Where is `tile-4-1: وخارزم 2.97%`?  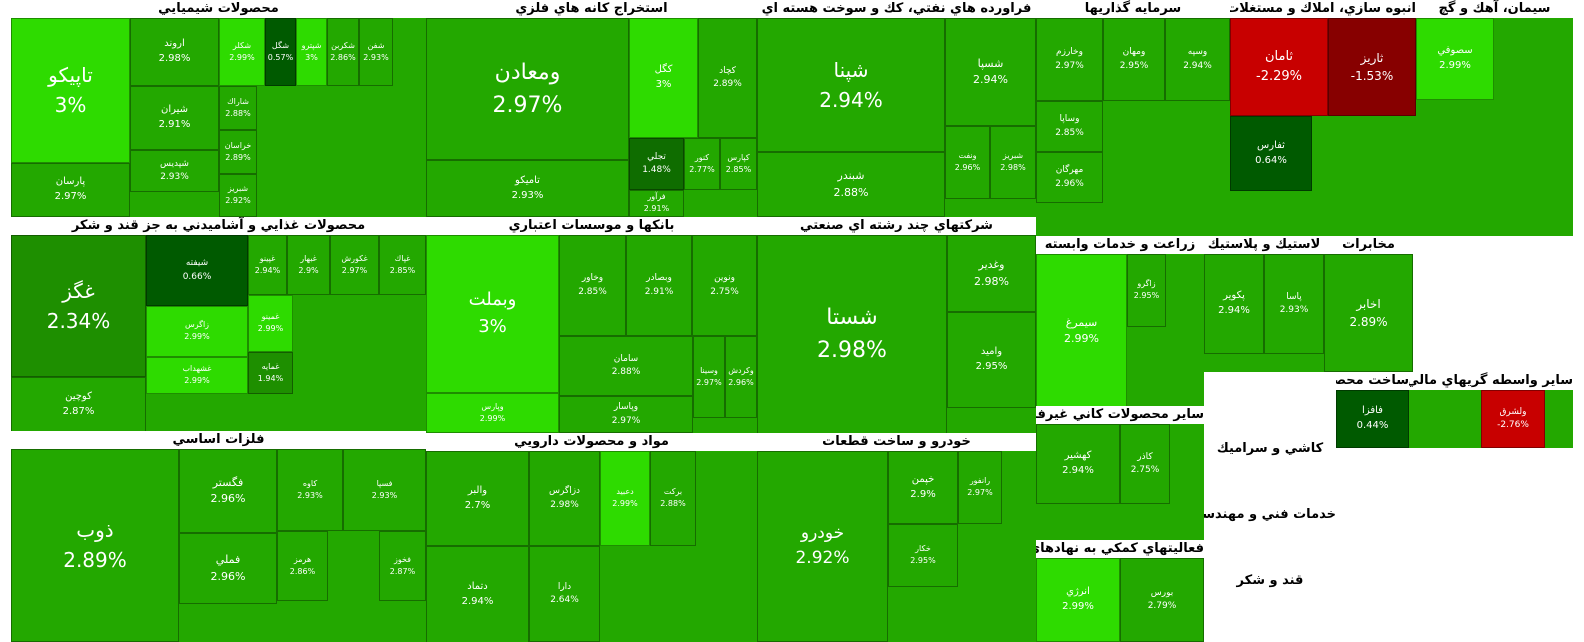
tile-4-1: وخارزم 2.97% is located at coordinates (1069, 59).